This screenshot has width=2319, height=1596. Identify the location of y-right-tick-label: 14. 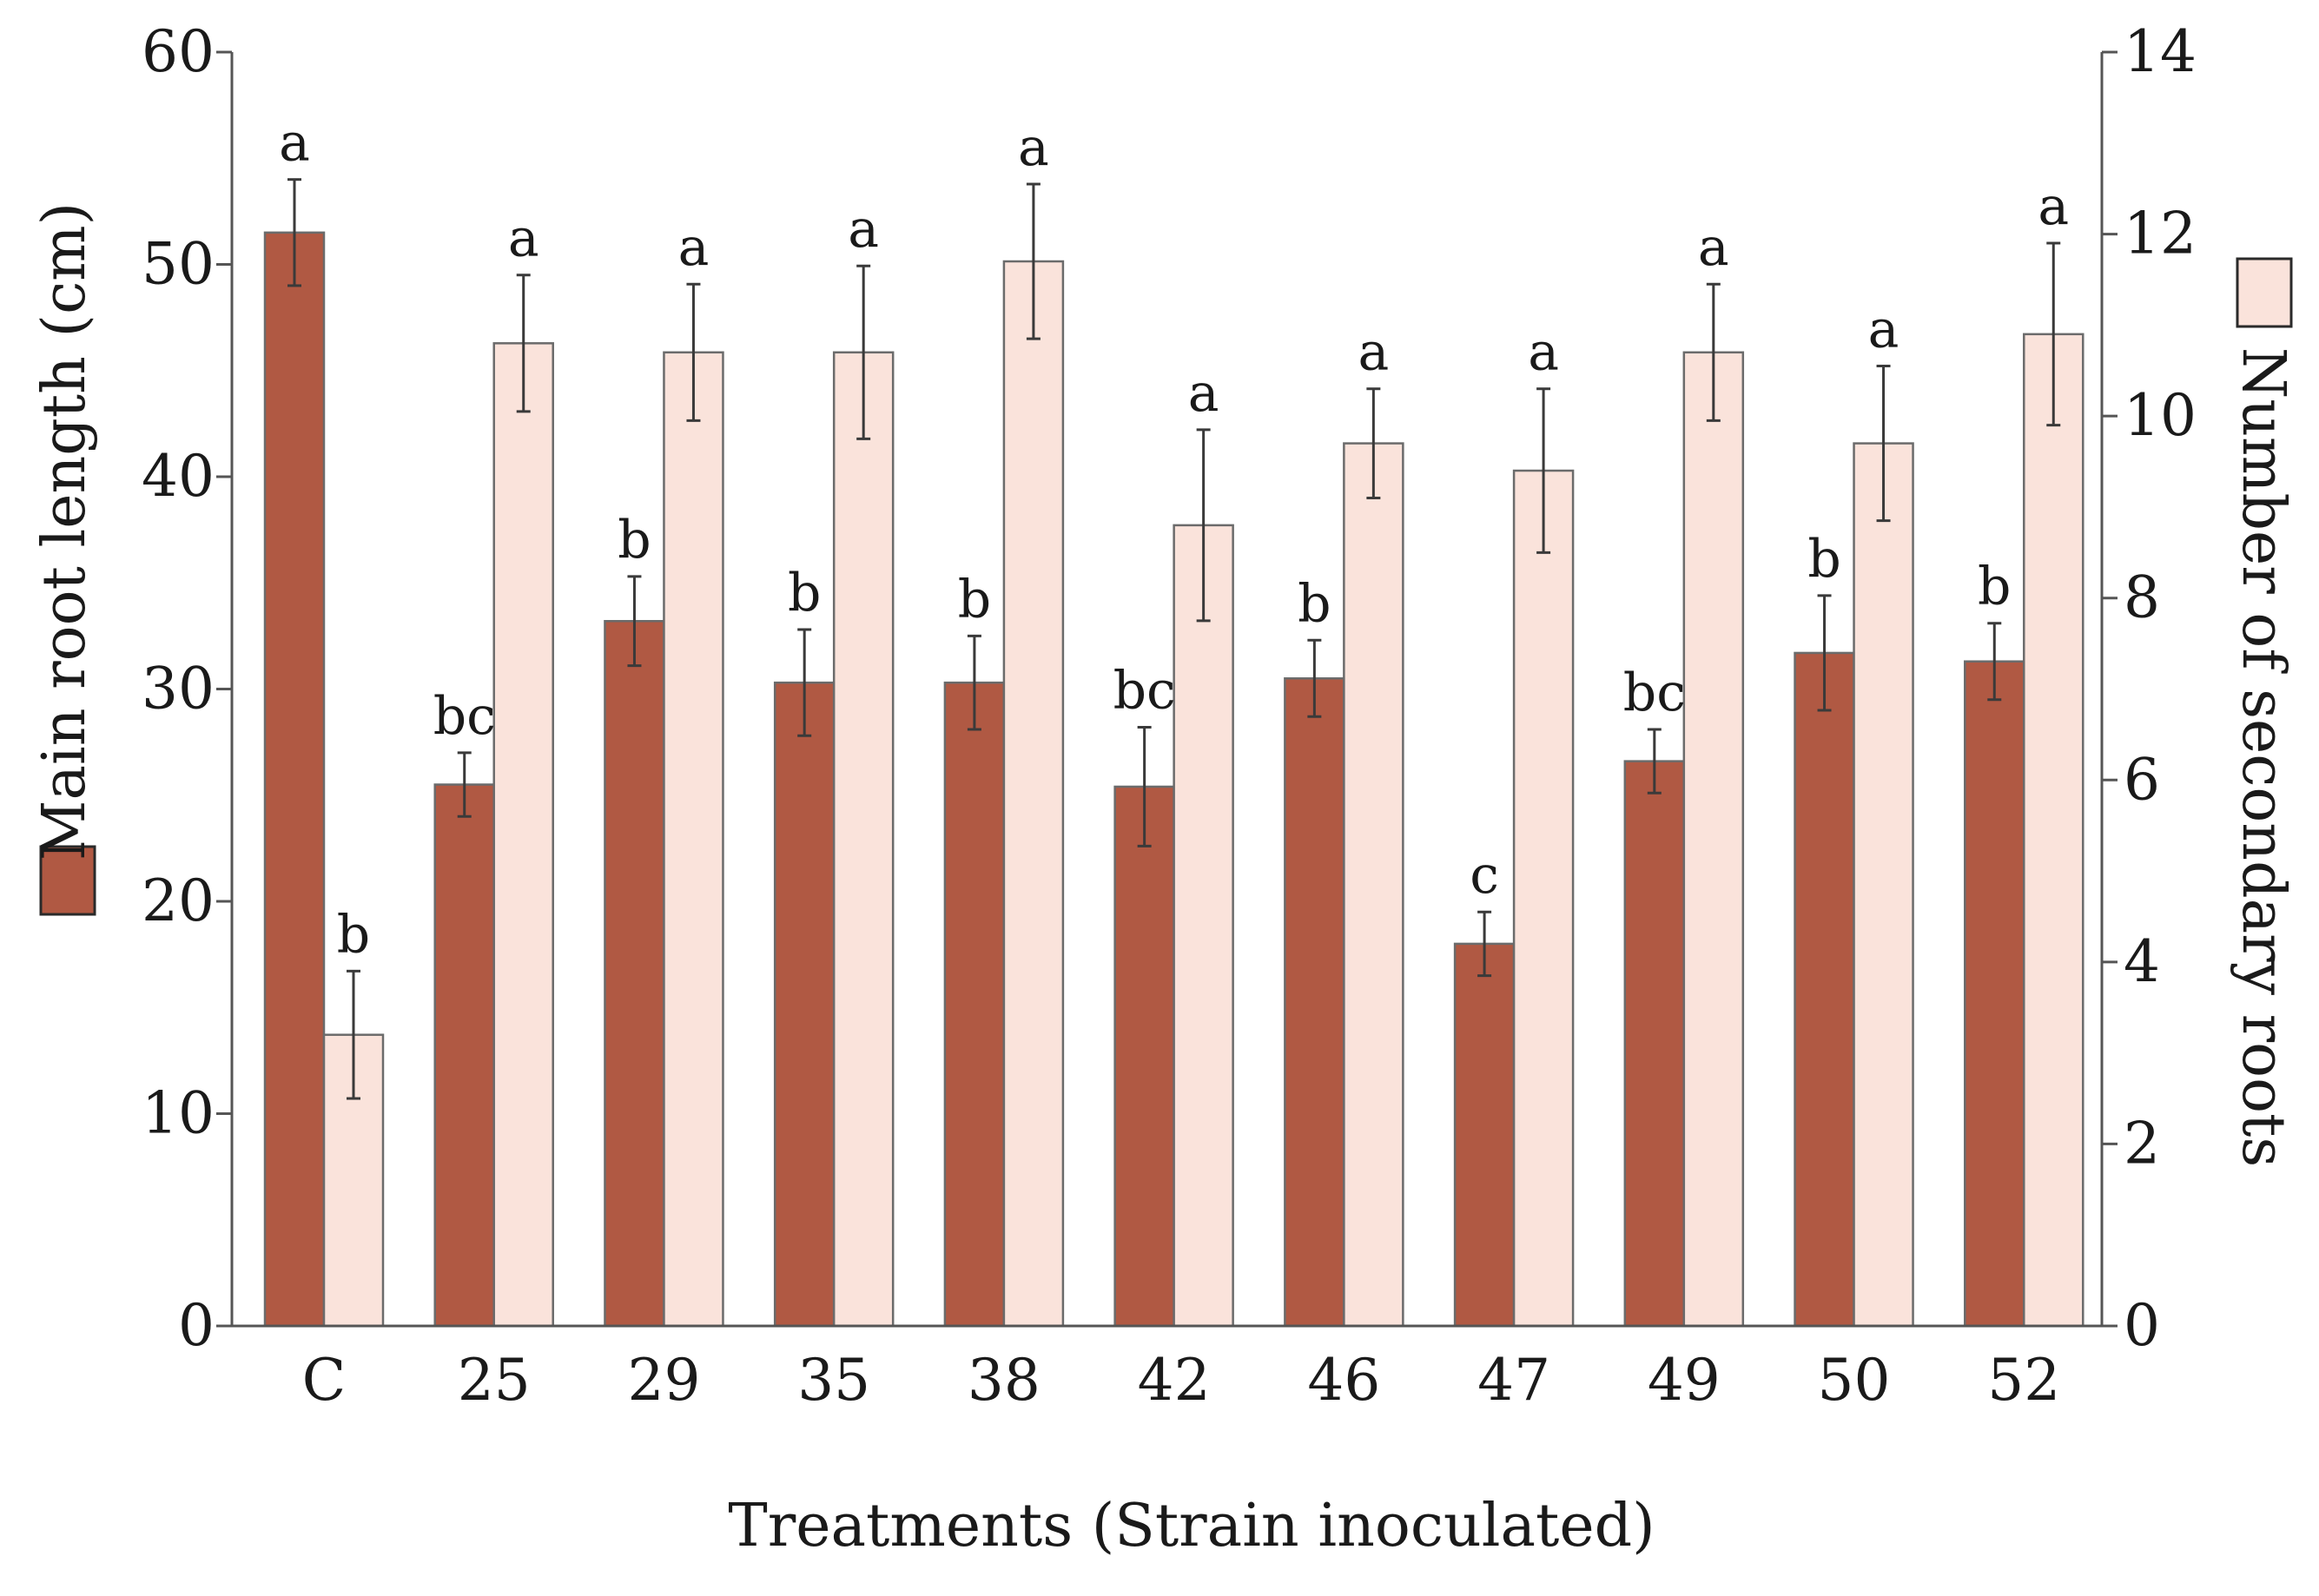
(2160, 51).